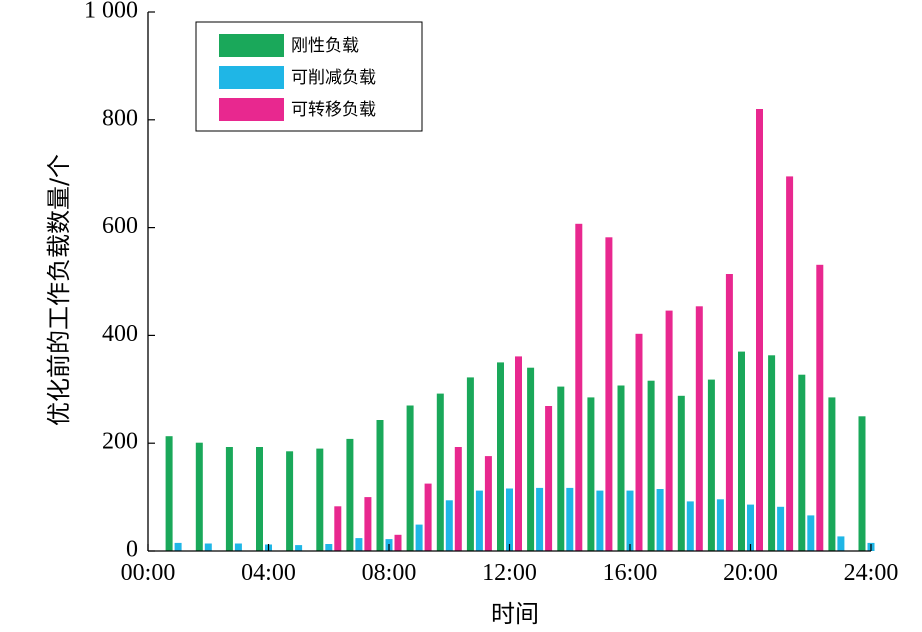 This screenshot has width=922, height=632. I want to click on y-tick-label: 0, so click(132, 550).